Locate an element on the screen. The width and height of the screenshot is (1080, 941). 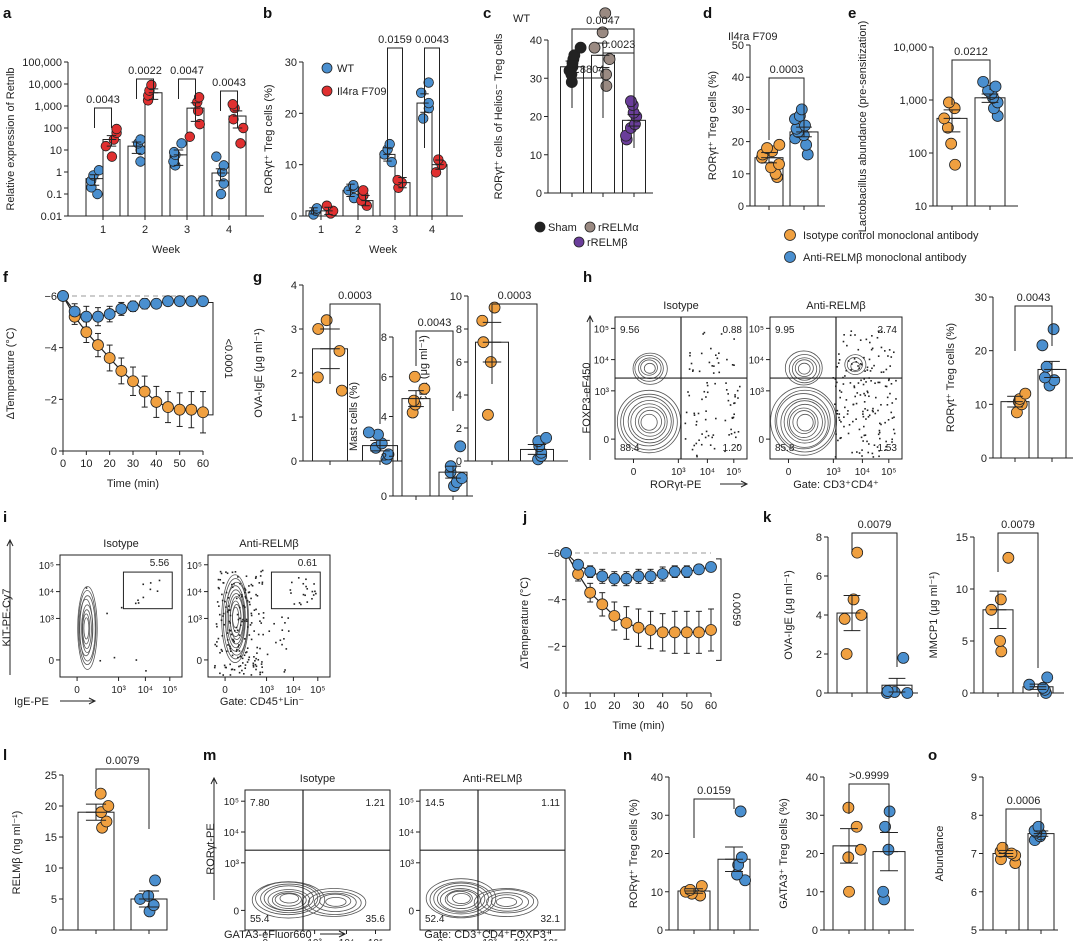
g2-y-tick-label: 0 is located at coordinates (459, 462).